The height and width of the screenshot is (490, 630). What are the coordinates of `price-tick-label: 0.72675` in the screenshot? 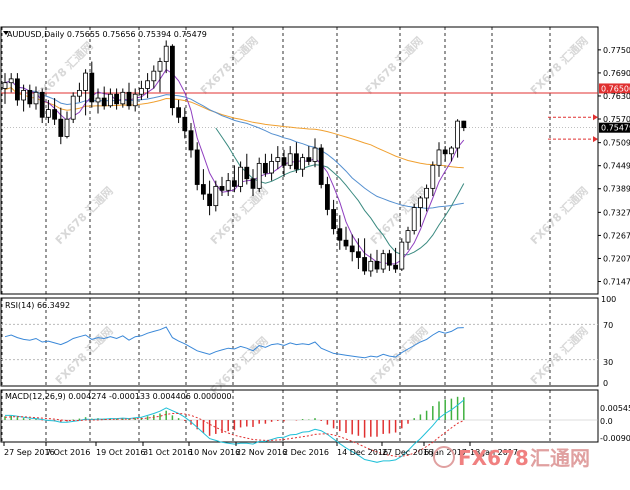 It's located at (616, 235).